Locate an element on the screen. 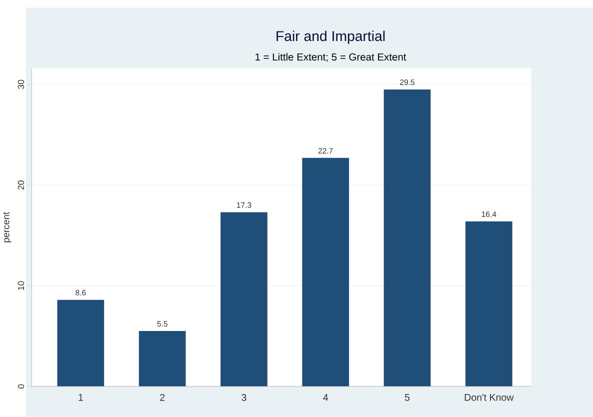  x-tick-label: 5 is located at coordinates (407, 397).